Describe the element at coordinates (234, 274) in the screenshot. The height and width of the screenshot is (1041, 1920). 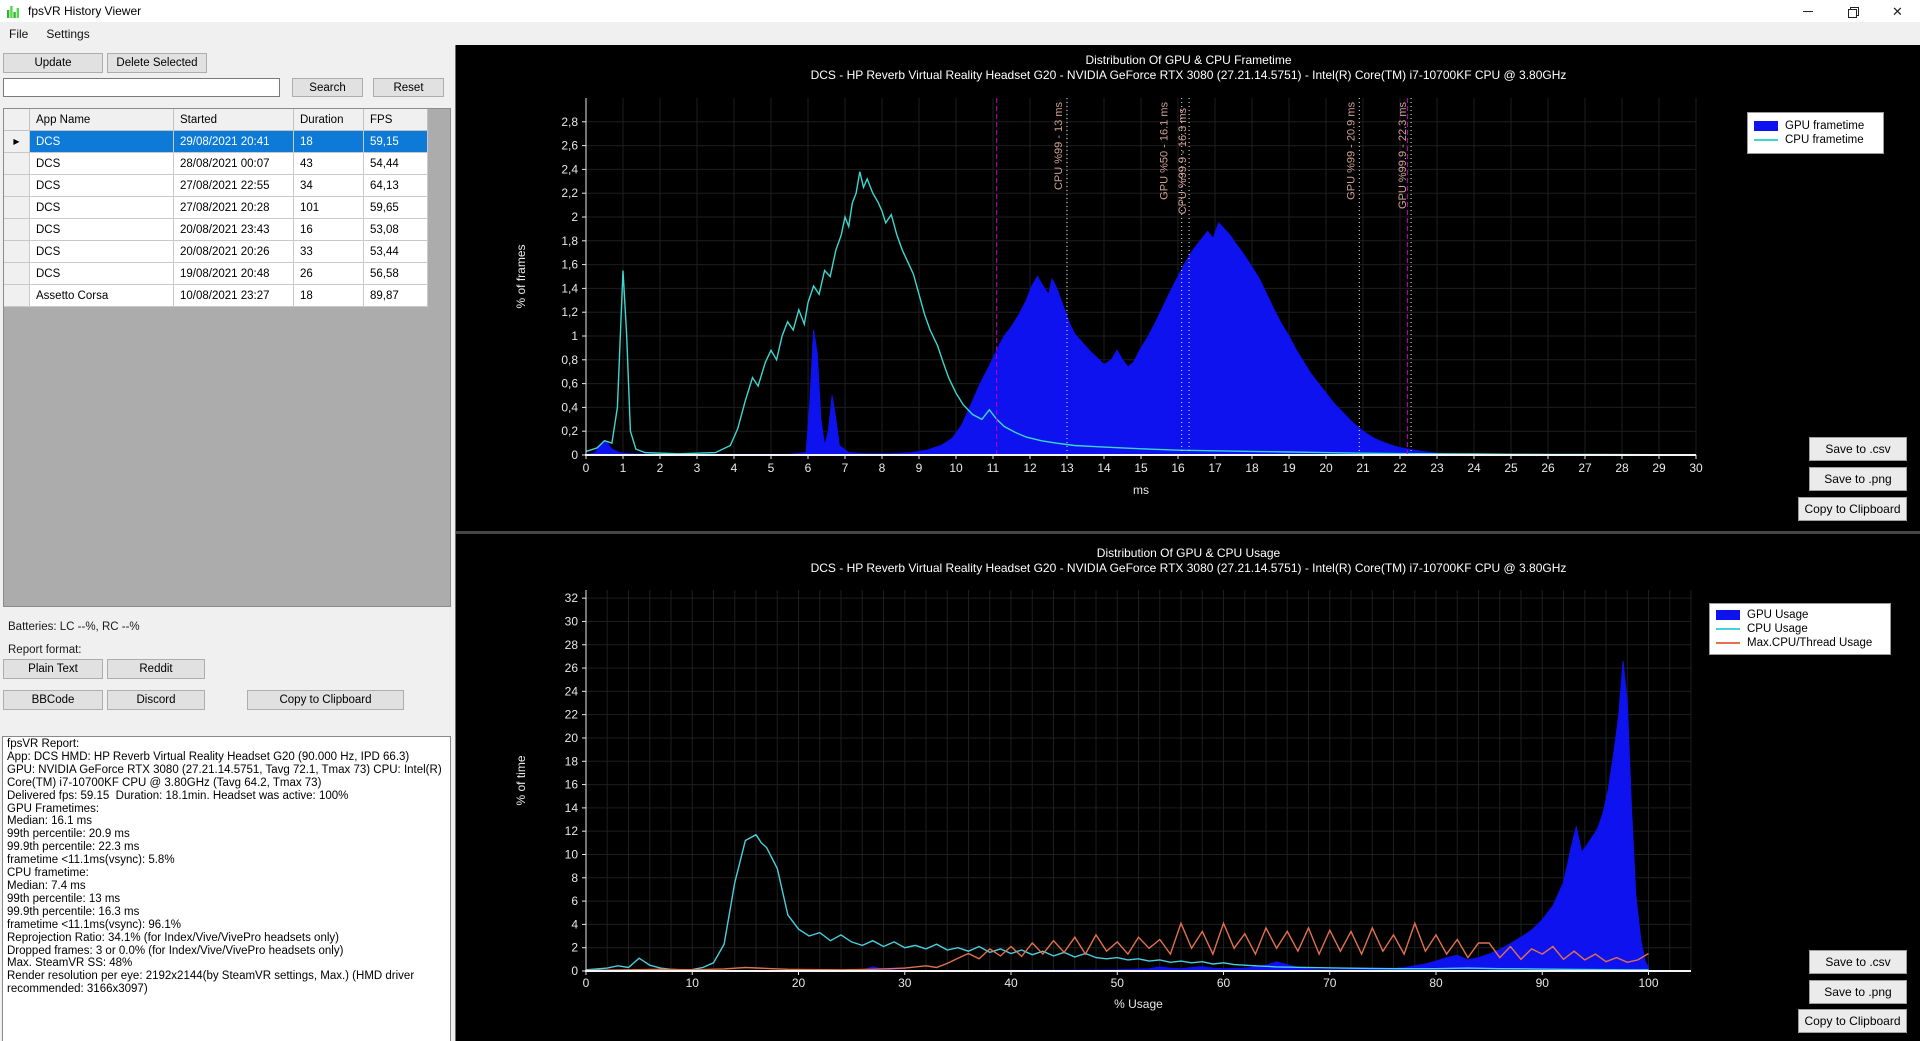
I see `cell-started: 19/08/2021 20:48` at that location.